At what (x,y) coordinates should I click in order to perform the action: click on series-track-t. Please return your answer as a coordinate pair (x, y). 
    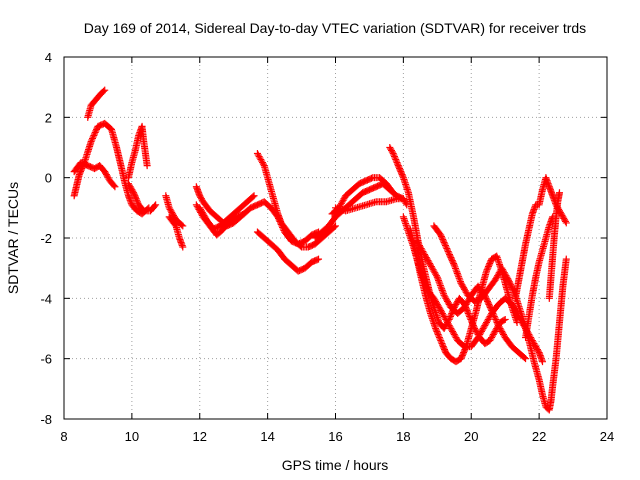
    Looking at the image, I should click on (500, 318).